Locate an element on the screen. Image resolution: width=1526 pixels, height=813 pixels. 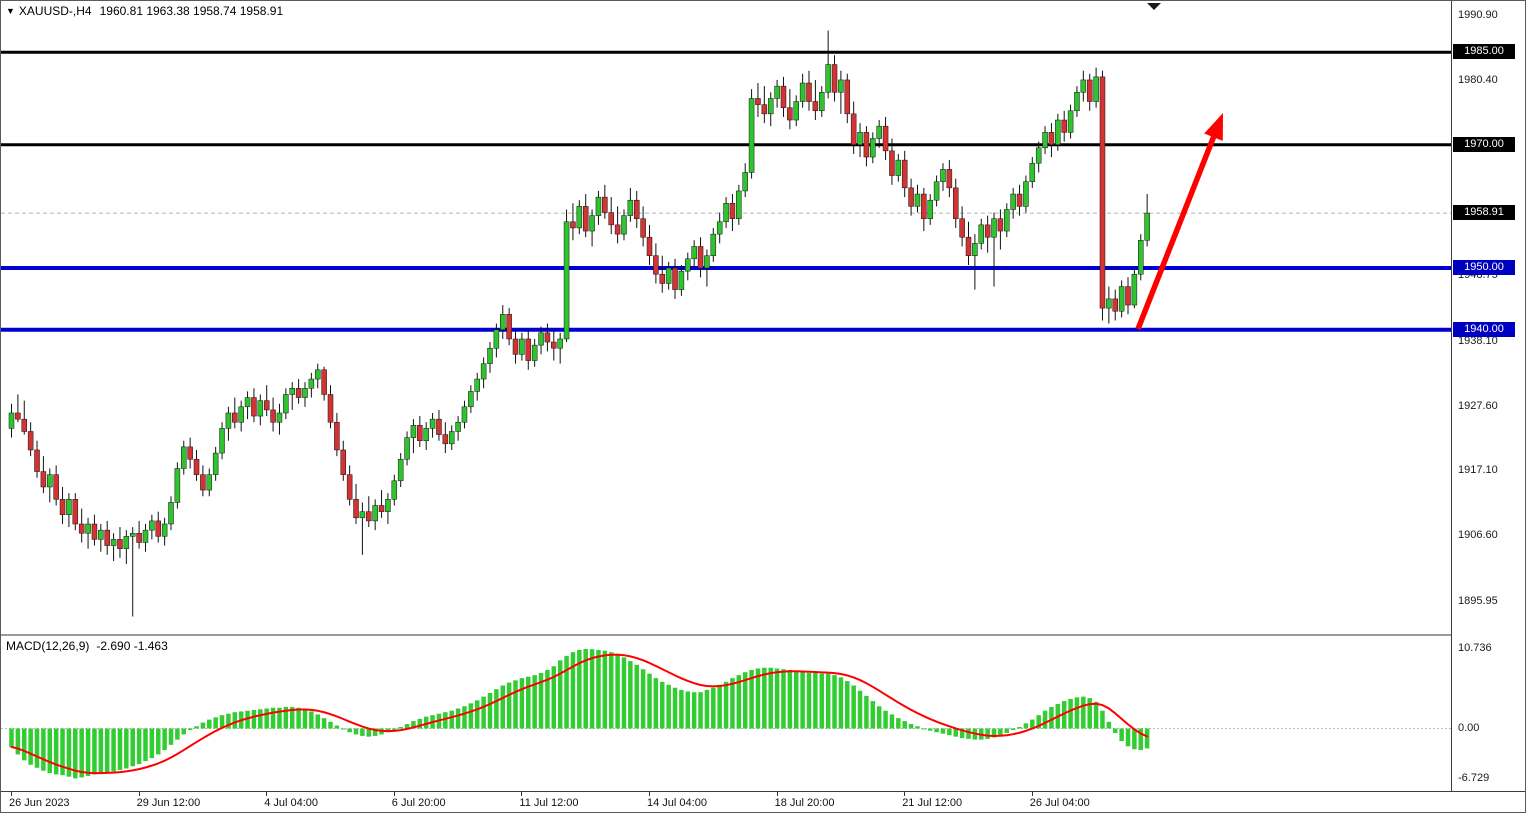
price-axis-label: 1938.10 is located at coordinates (1478, 340).